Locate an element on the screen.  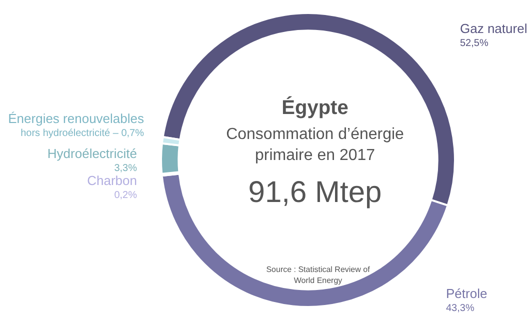
slice-label: Charbon is located at coordinates (112, 180).